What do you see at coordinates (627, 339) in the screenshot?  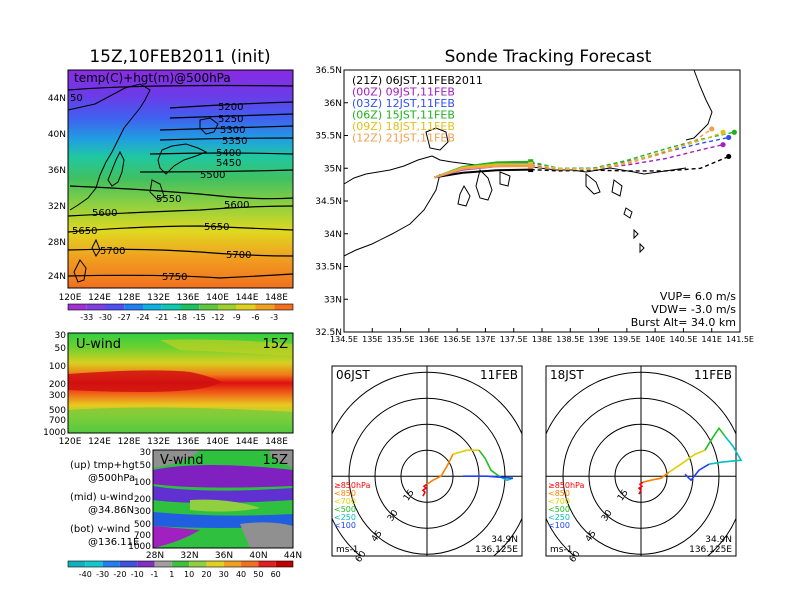 I see `lon-tick-label: 139.5E` at bounding box center [627, 339].